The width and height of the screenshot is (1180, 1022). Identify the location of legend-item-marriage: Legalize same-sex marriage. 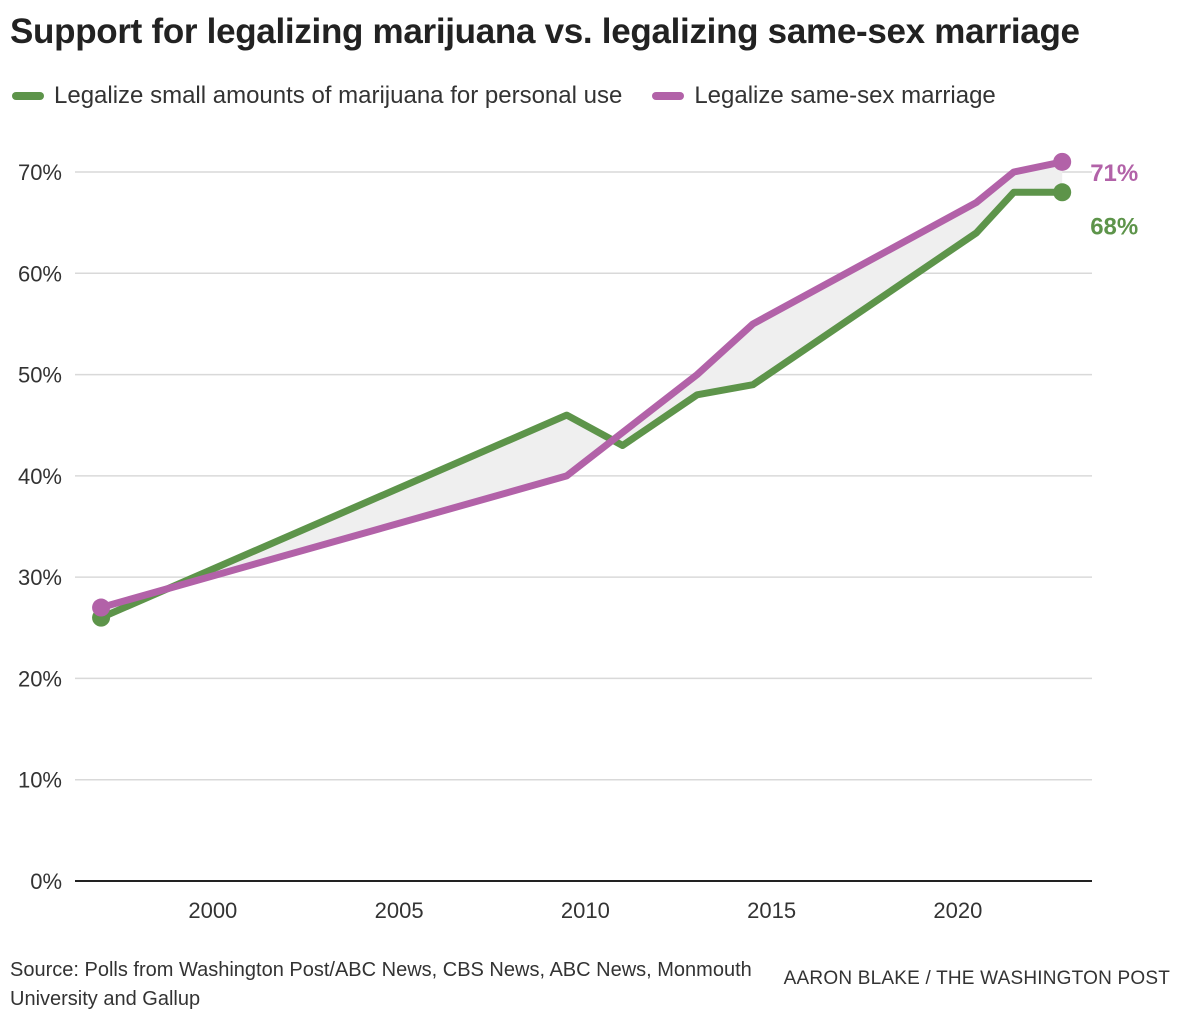
(824, 96).